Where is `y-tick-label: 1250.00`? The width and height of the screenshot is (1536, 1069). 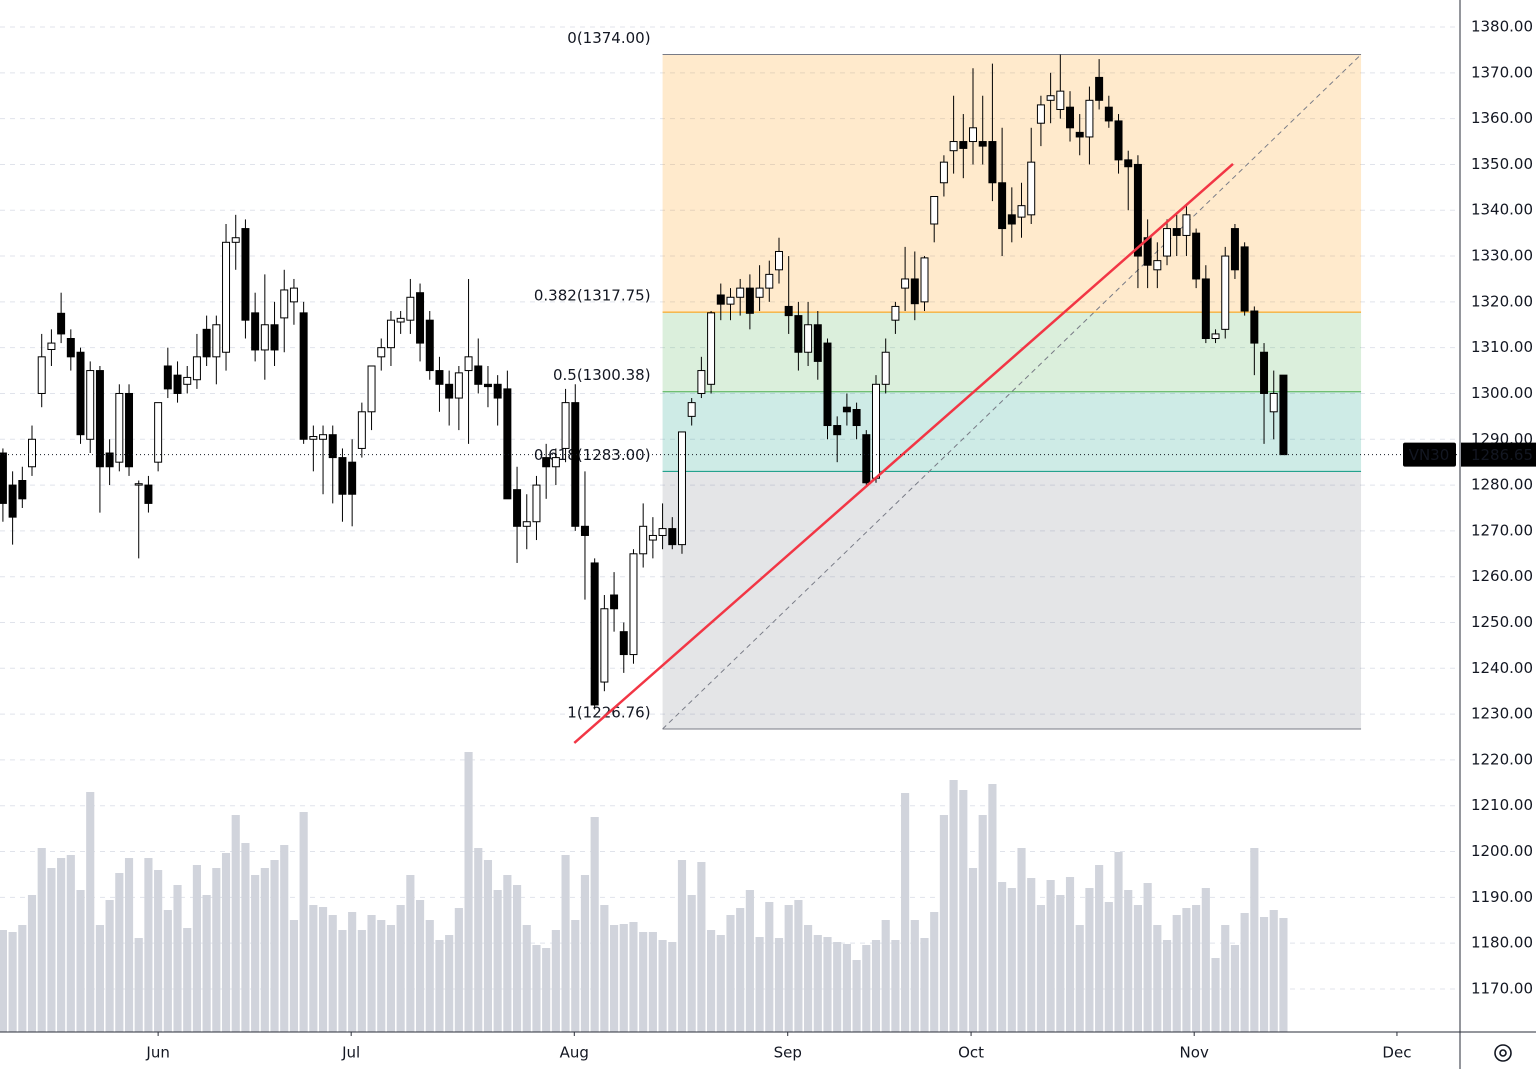
y-tick-label: 1250.00 is located at coordinates (1502, 622).